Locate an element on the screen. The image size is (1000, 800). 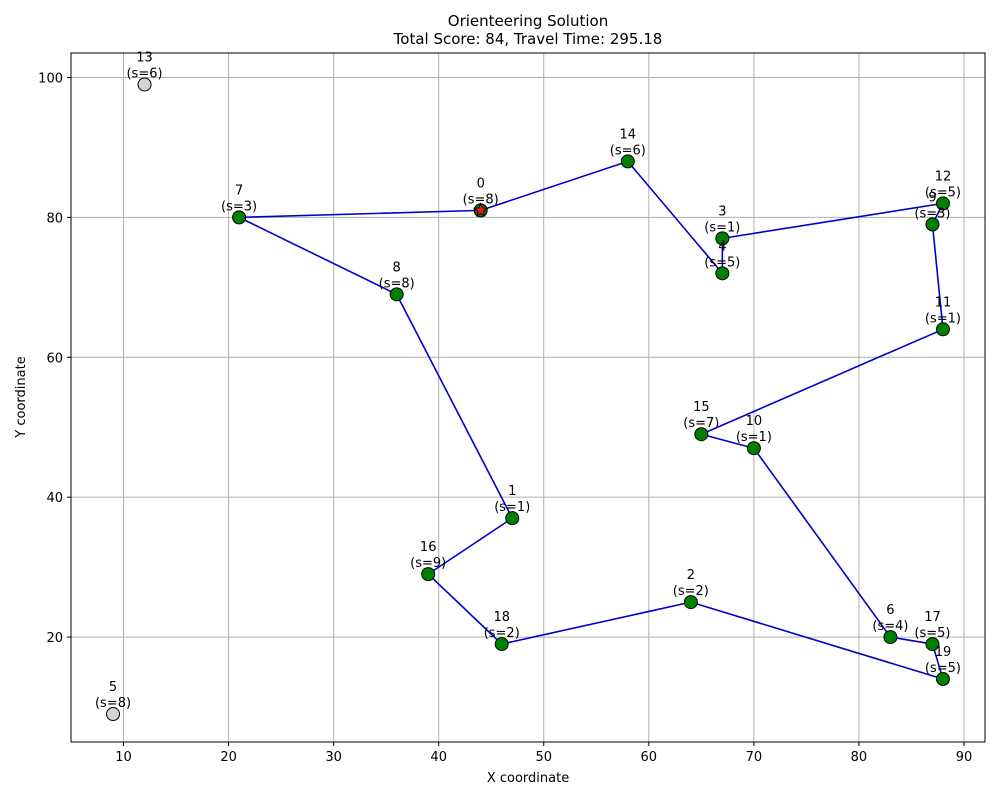
node-id-label: 5 is located at coordinates (113, 687).